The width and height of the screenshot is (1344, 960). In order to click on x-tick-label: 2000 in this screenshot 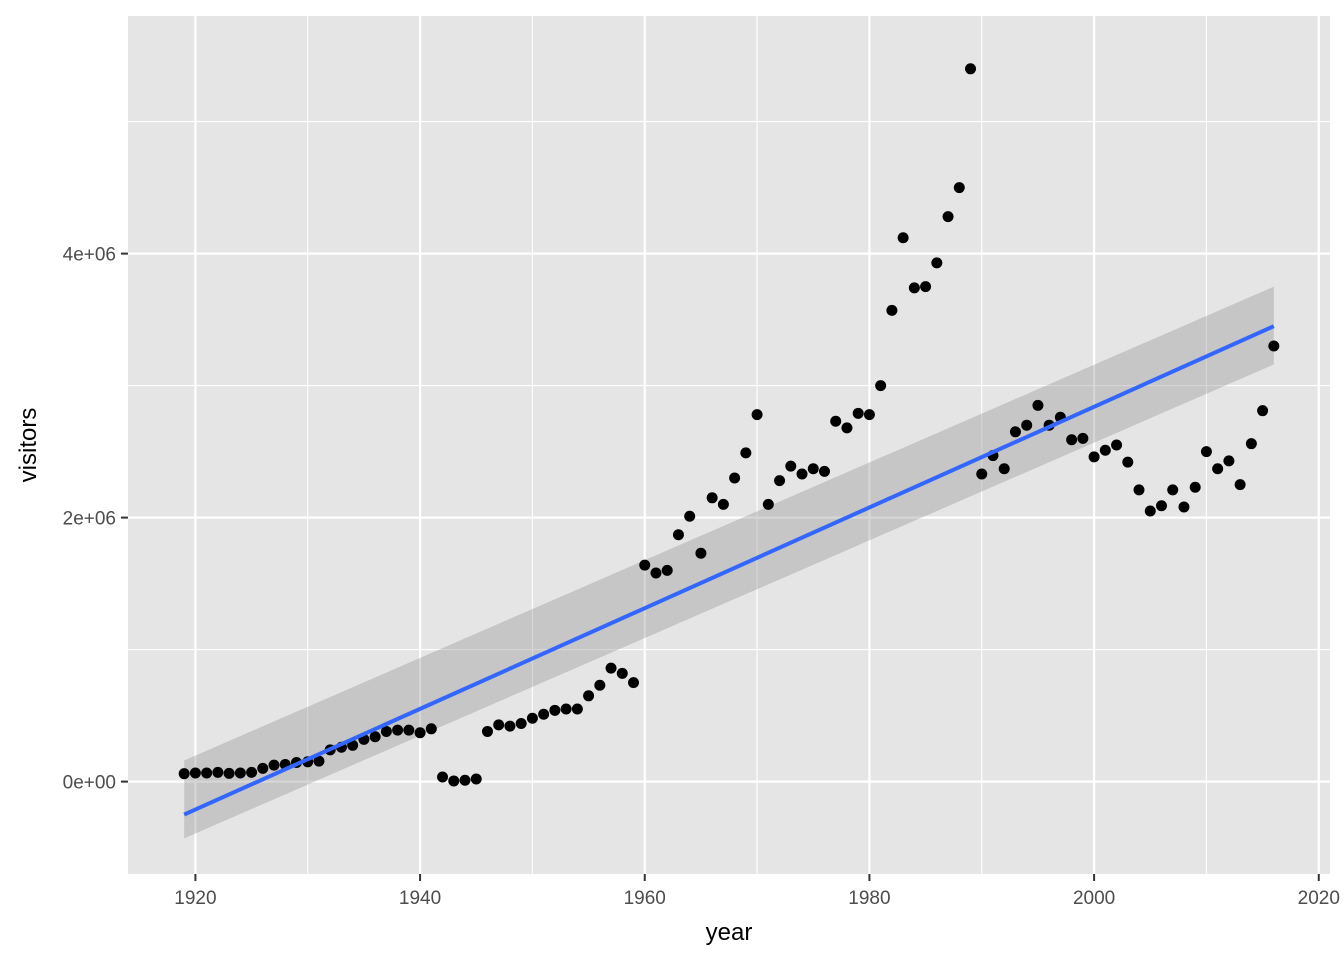, I will do `click(1094, 898)`.